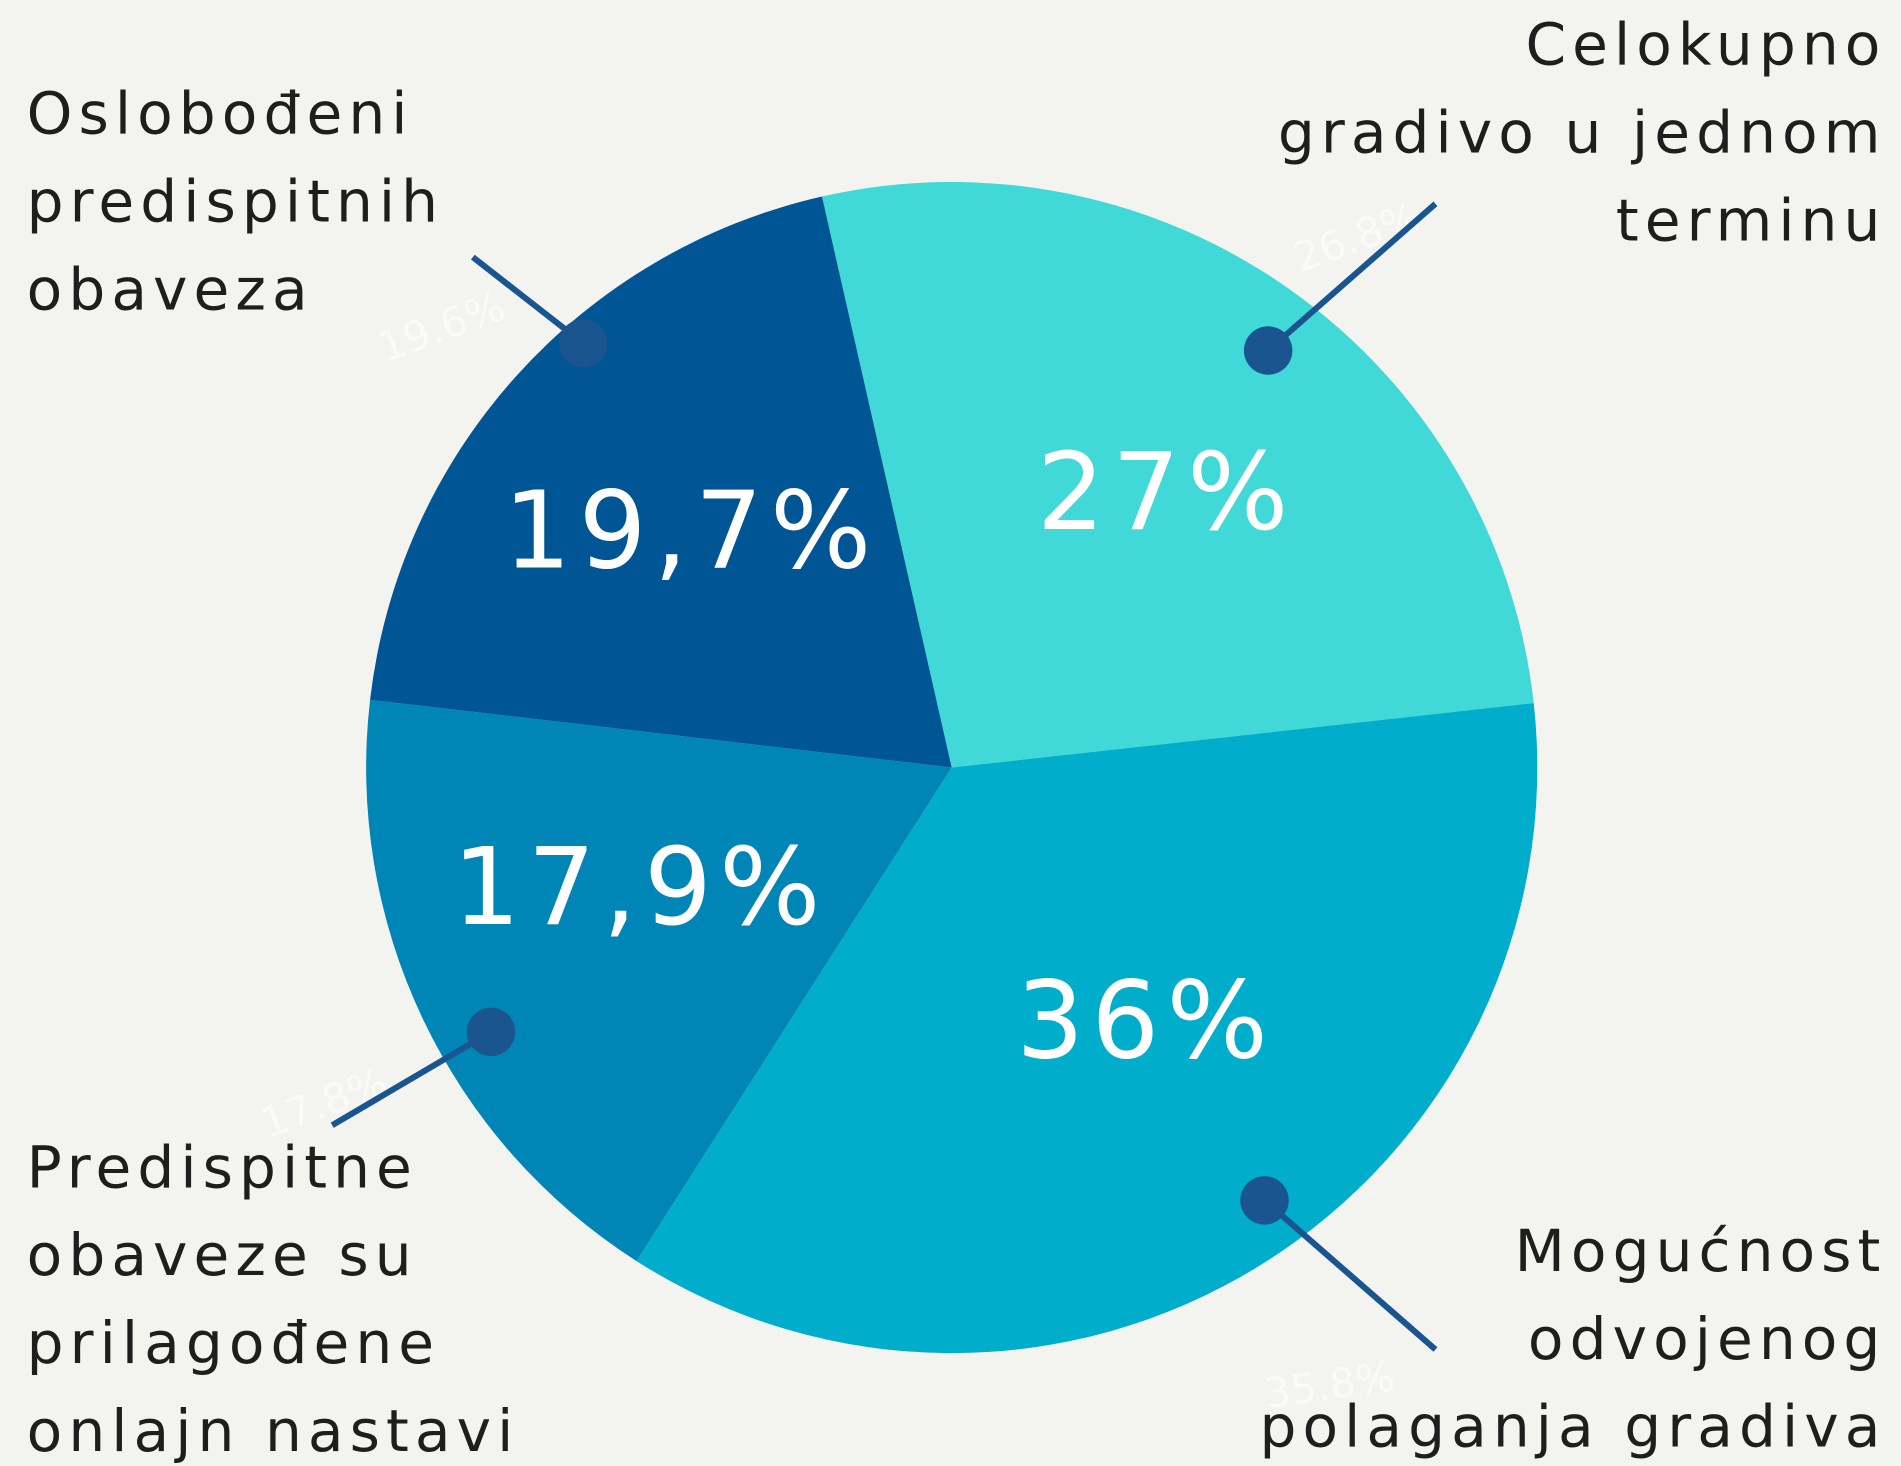  I want to click on category-label: Oslobođeni predispitnih obaveza, so click(235, 202).